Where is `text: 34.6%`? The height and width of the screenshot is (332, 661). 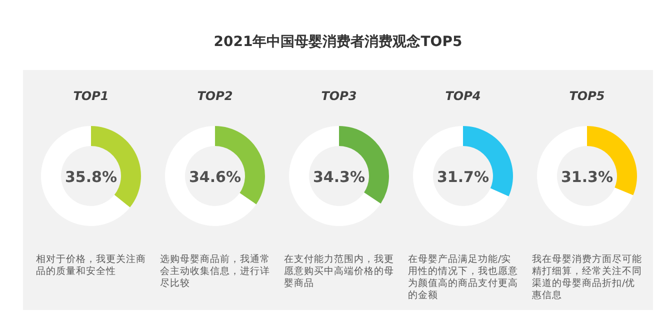 text: 34.6% is located at coordinates (215, 177).